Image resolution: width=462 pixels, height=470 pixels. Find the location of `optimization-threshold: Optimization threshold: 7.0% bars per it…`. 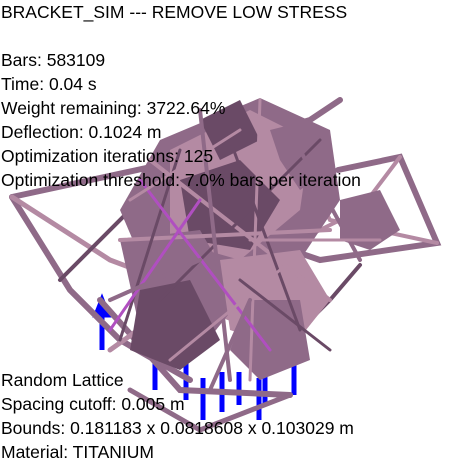

optimization-threshold: Optimization threshold: 7.0% bars per it… is located at coordinates (181, 180).